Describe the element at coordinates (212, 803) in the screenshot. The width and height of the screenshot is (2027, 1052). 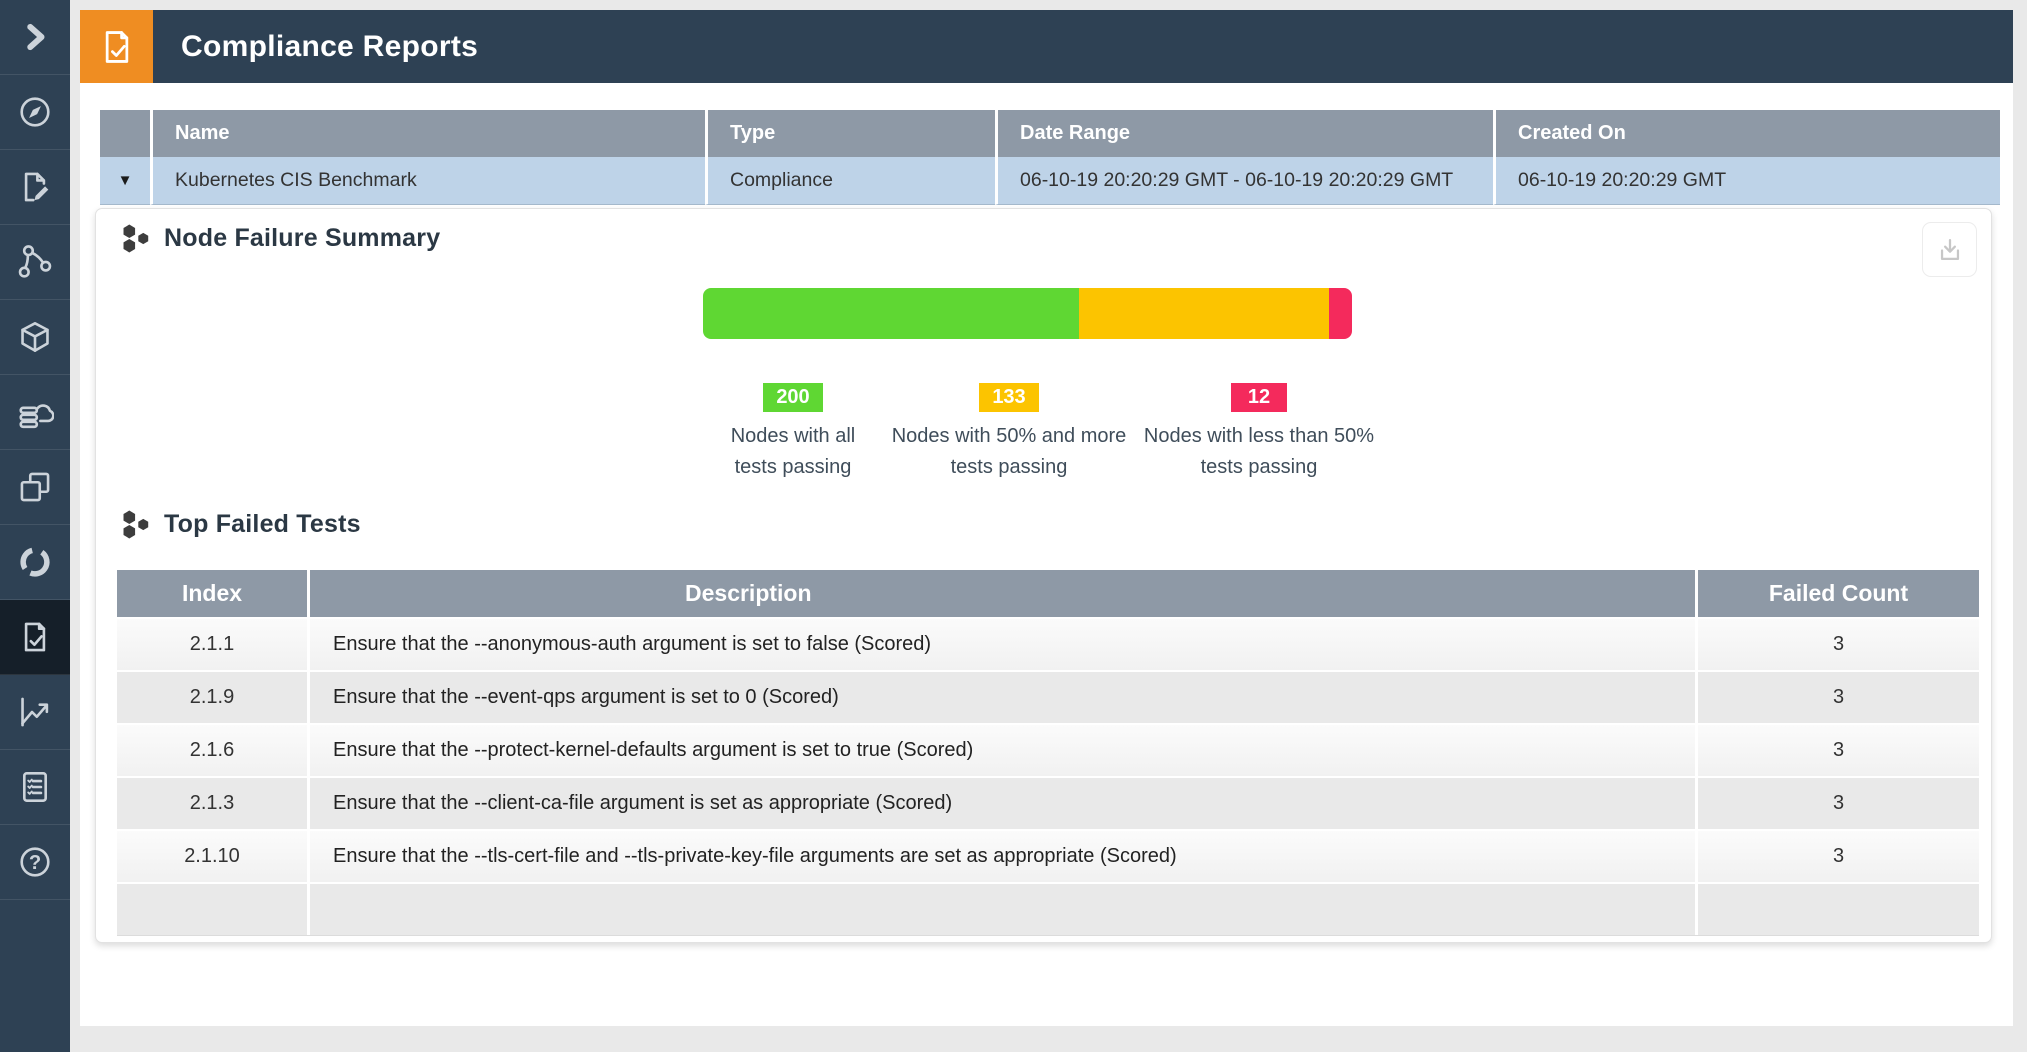
I see `failed-test-index: 2.1.3` at that location.